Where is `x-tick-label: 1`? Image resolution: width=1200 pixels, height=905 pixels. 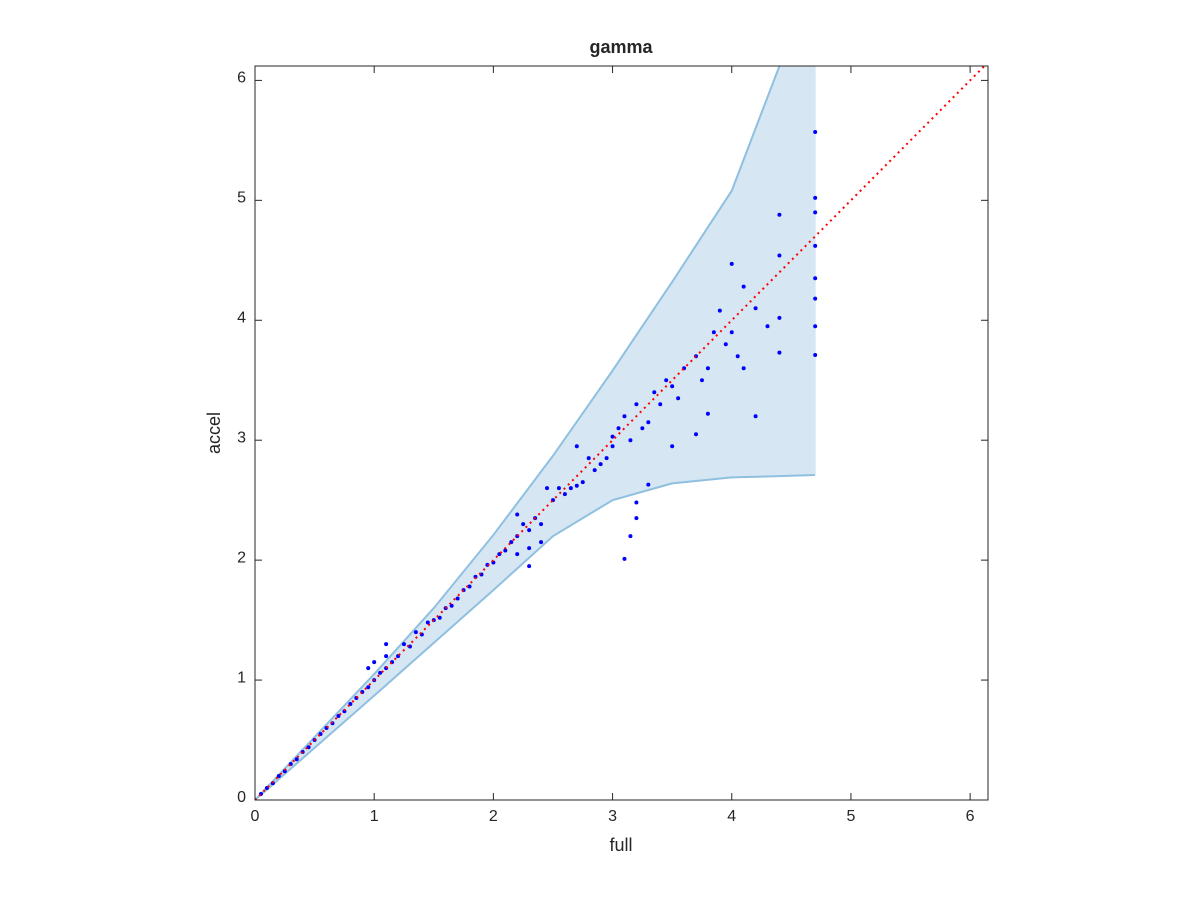
x-tick-label: 1 is located at coordinates (374, 816).